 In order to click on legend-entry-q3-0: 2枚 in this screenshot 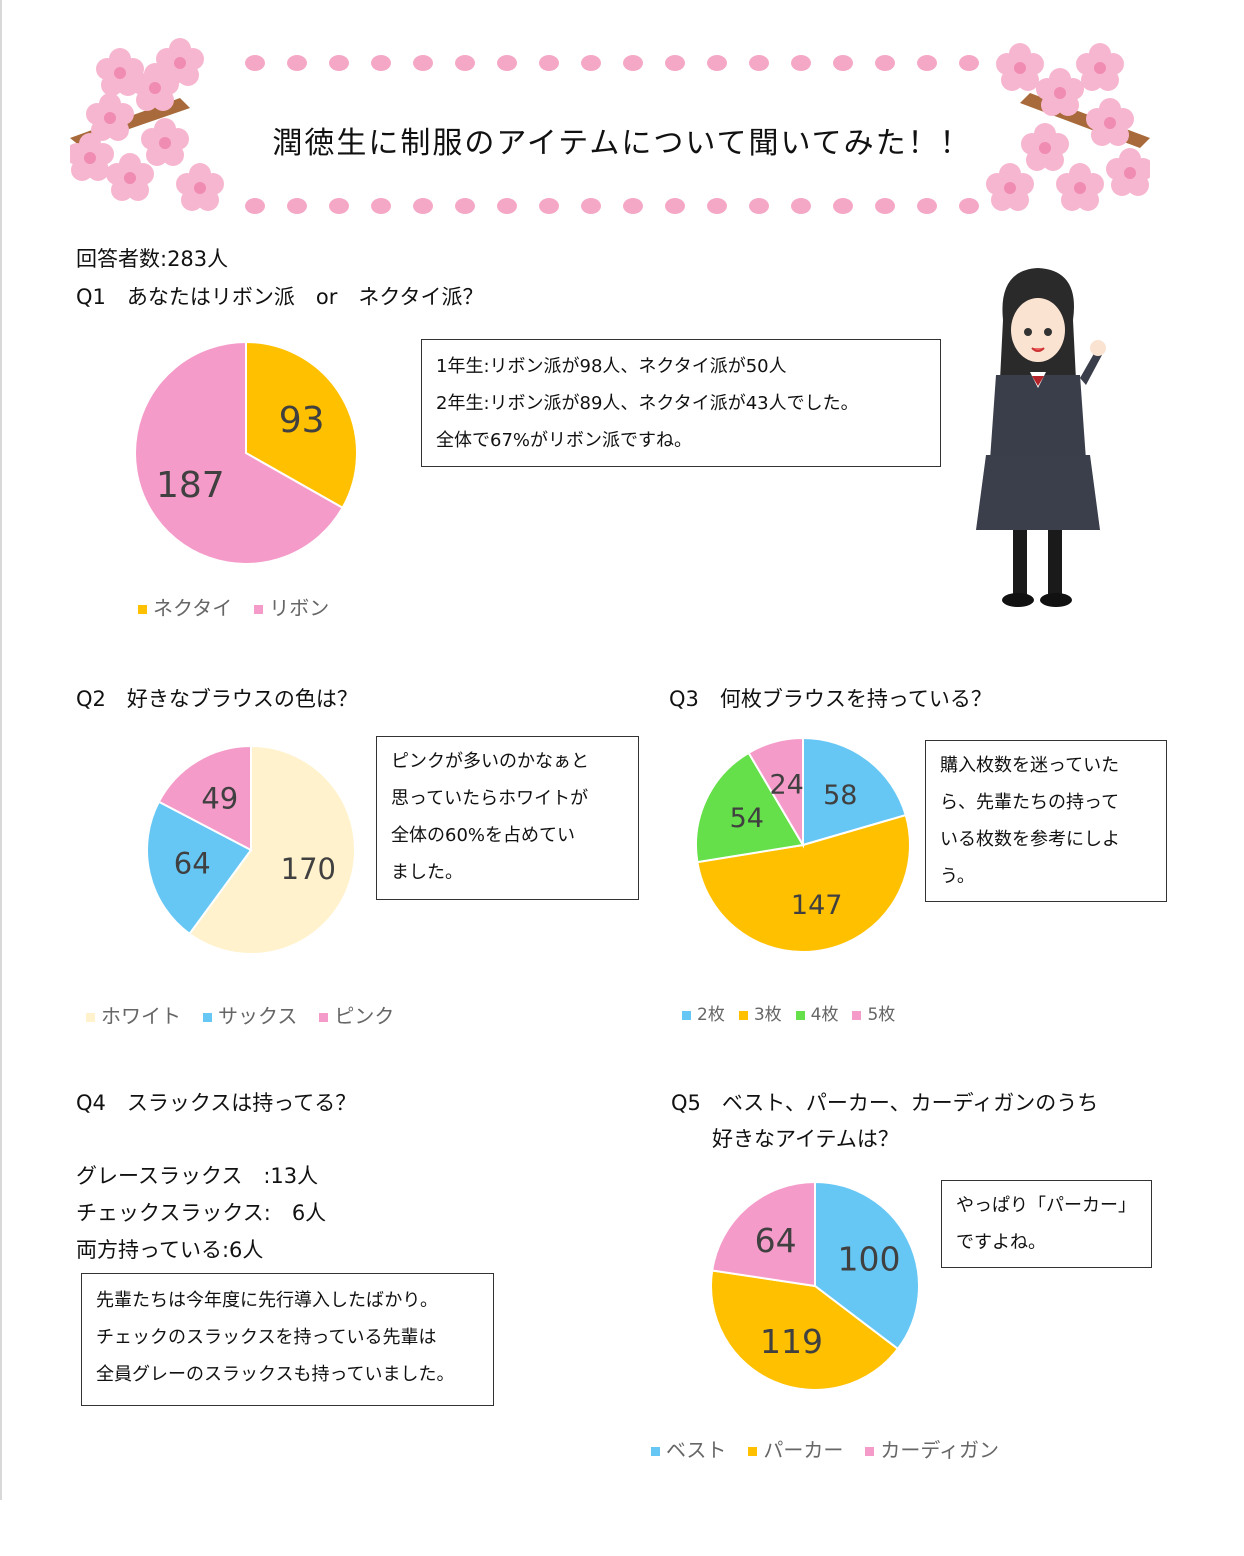, I will do `click(703, 1012)`.